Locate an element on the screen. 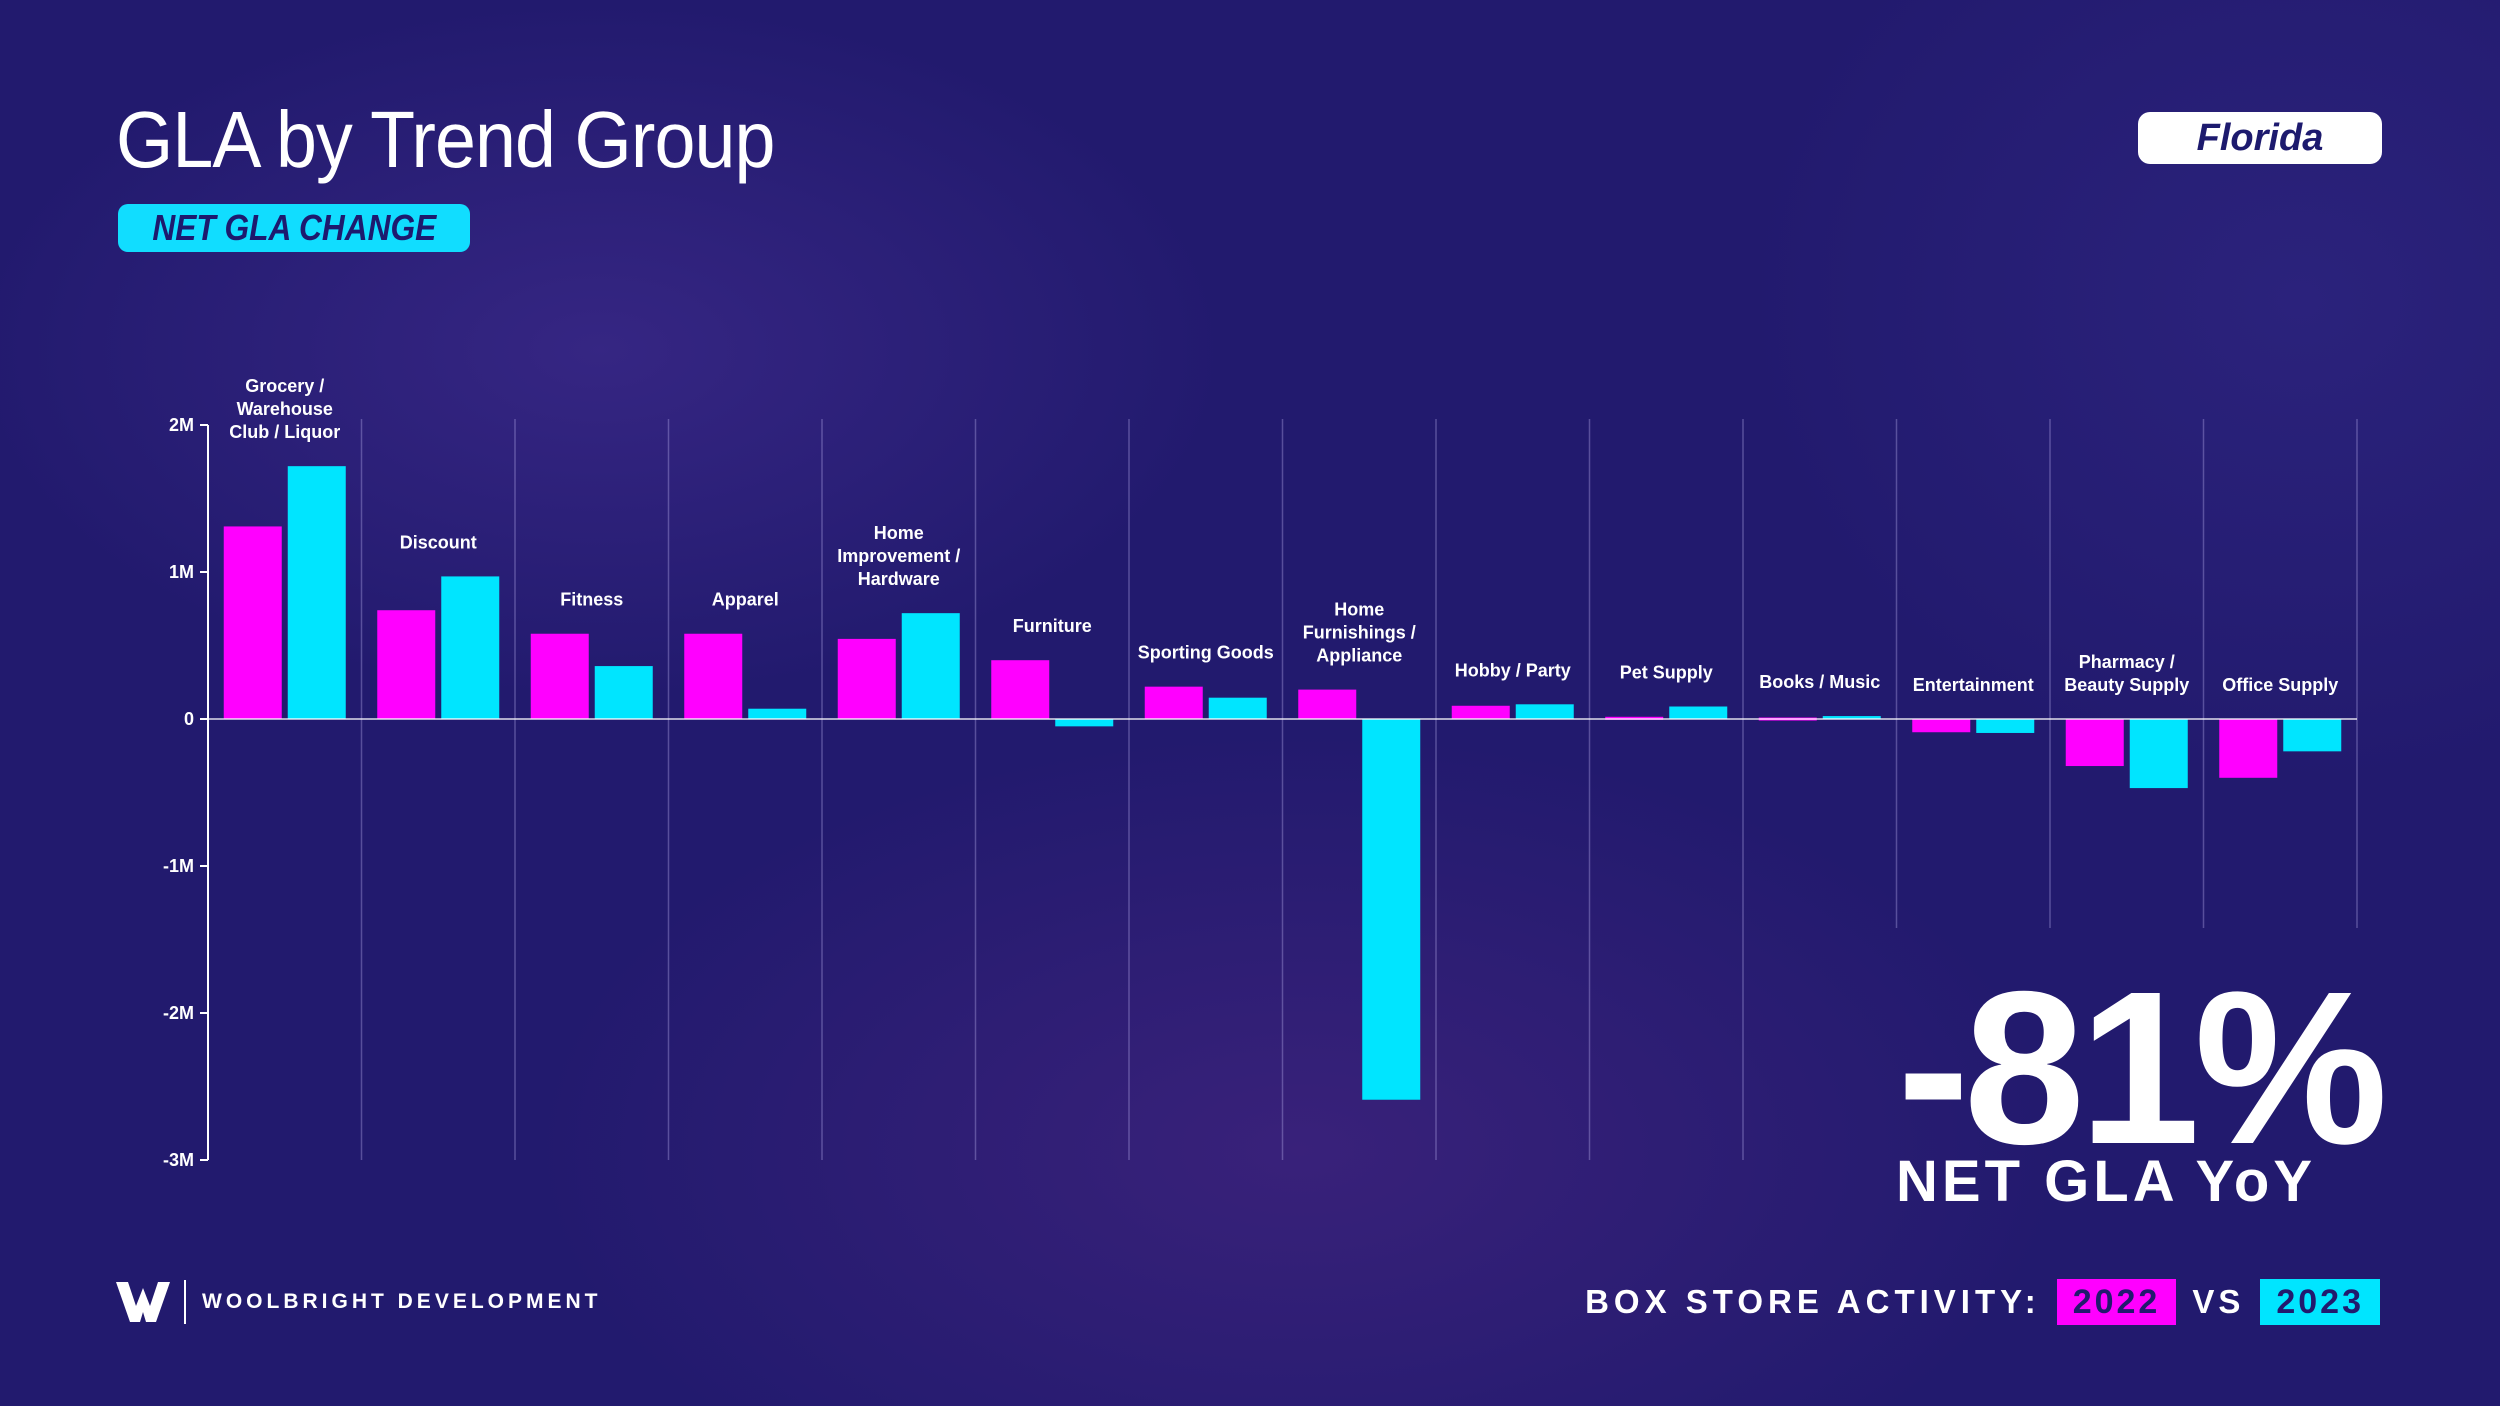 This screenshot has height=1406, width=2500. category-label-line: Books / Music is located at coordinates (1819, 682).